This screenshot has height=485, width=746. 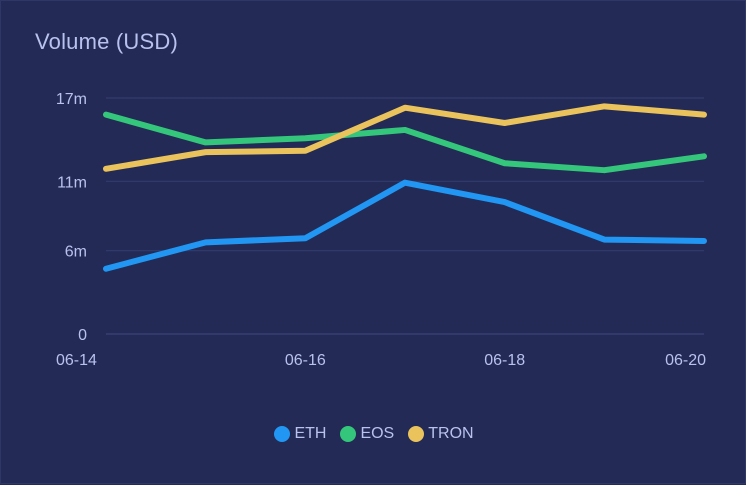 What do you see at coordinates (504, 360) in the screenshot?
I see `x-tick-label: 06-18` at bounding box center [504, 360].